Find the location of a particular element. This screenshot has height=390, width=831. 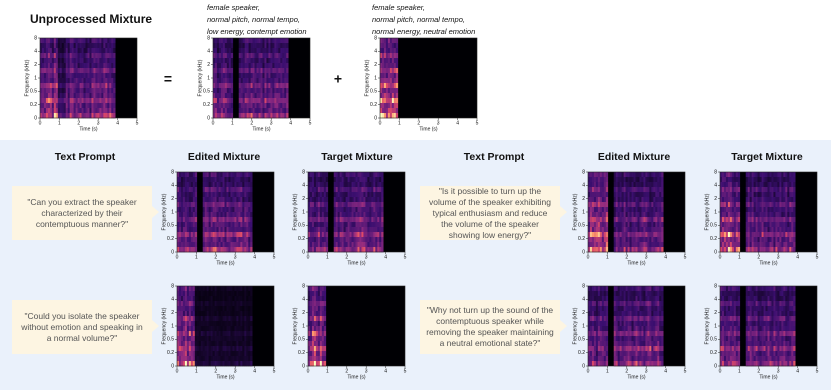

x-tick-label: 0 is located at coordinates (177, 257).